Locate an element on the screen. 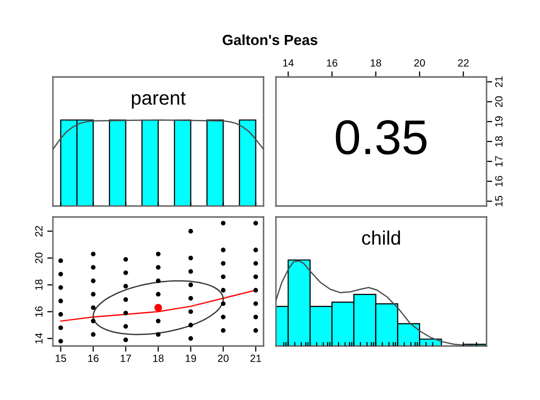 This screenshot has width=540, height=400. x-tick-label: 15 is located at coordinates (61, 358).